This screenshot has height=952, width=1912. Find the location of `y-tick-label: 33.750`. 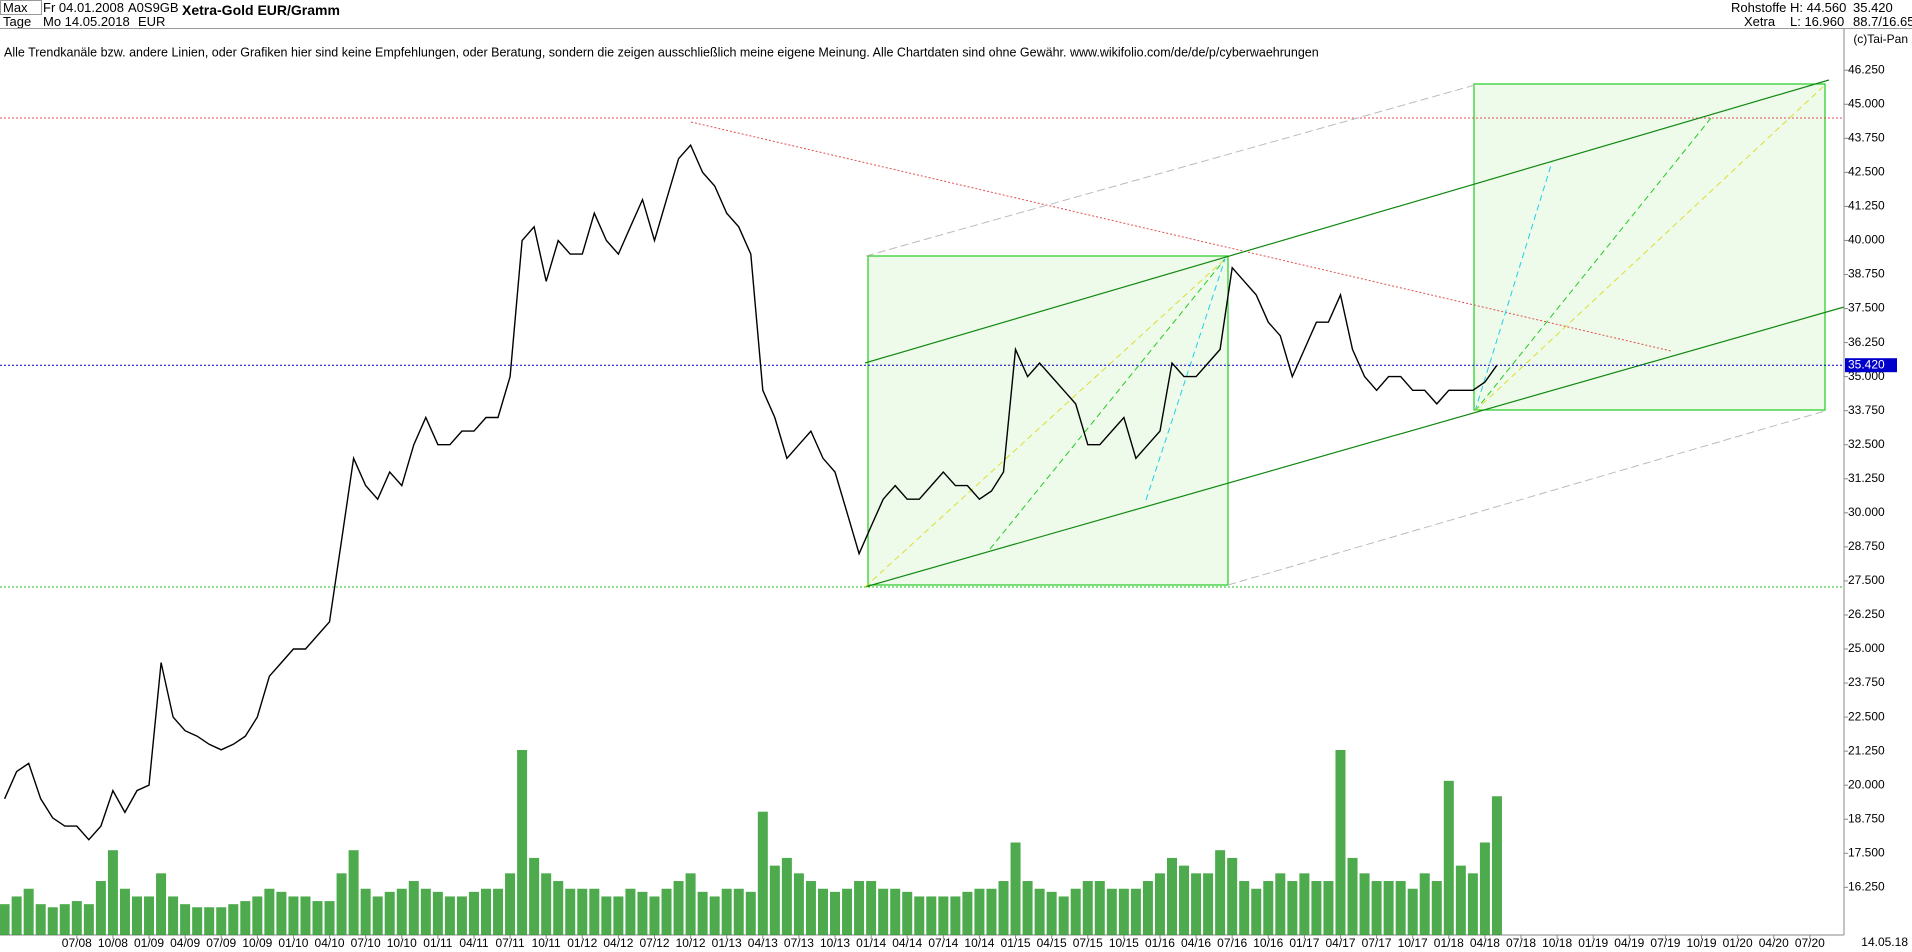

y-tick-label: 33.750 is located at coordinates (1866, 410).